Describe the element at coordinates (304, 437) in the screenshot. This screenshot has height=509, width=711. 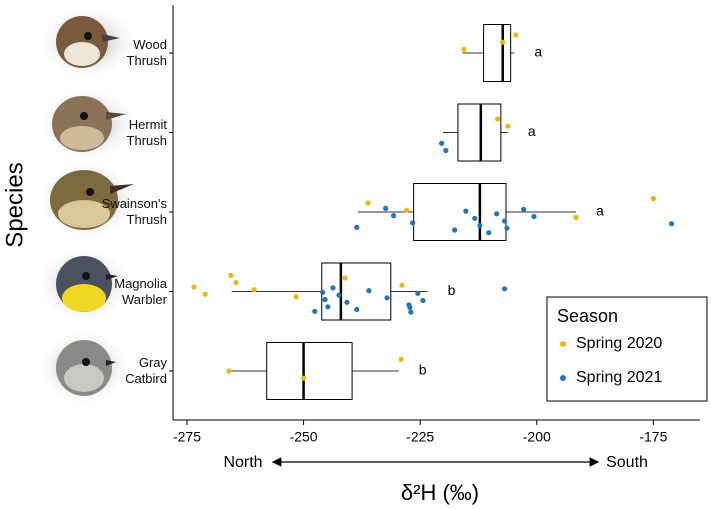
I see `x-tick-label: -250` at that location.